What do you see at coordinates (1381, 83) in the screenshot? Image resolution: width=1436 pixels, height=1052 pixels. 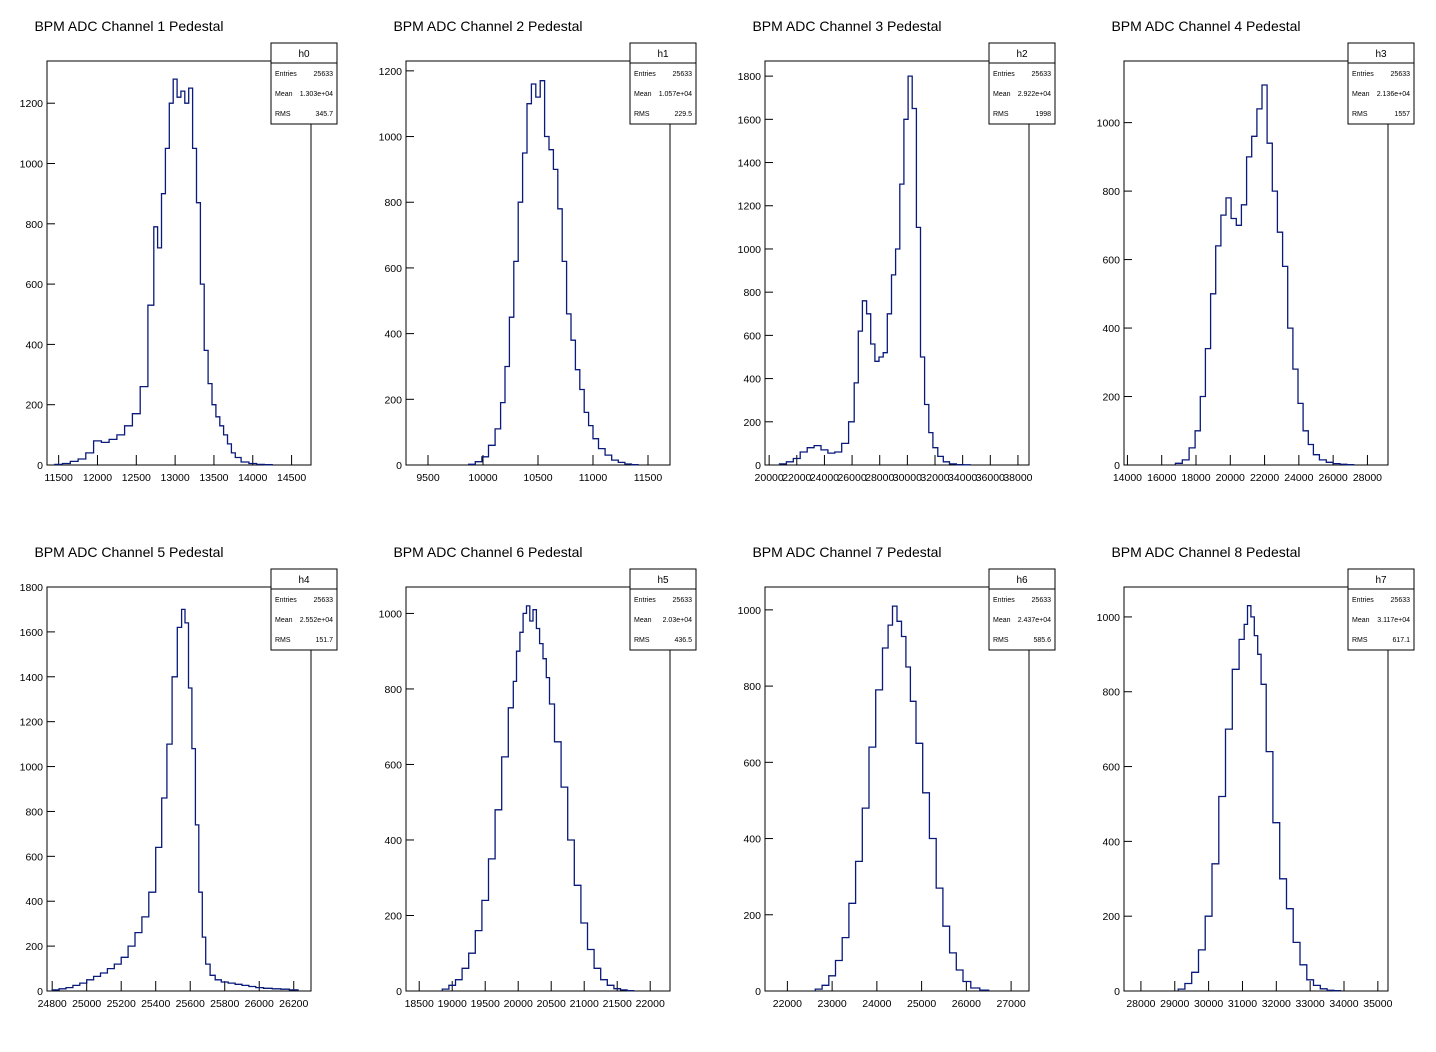 I see `stats-box: h3 Entries 25633 Mean 2.136e+04 RMS 1557` at bounding box center [1381, 83].